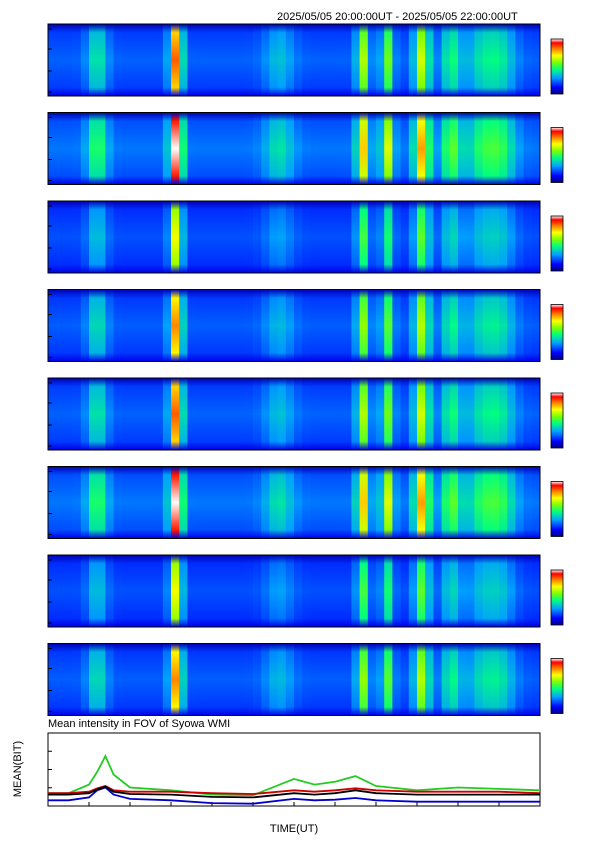  Describe the element at coordinates (557, 243) in the screenshot. I see `colorbar` at that location.